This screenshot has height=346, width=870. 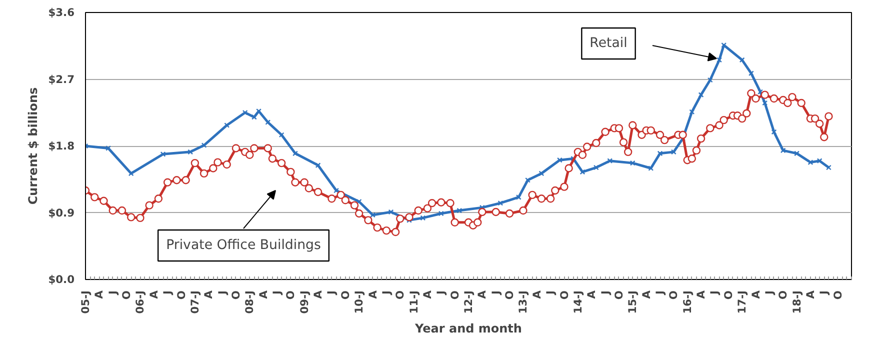 What do you see at coordinates (797, 302) in the screenshot?
I see `x-tick-label: 18-J` at bounding box center [797, 302].